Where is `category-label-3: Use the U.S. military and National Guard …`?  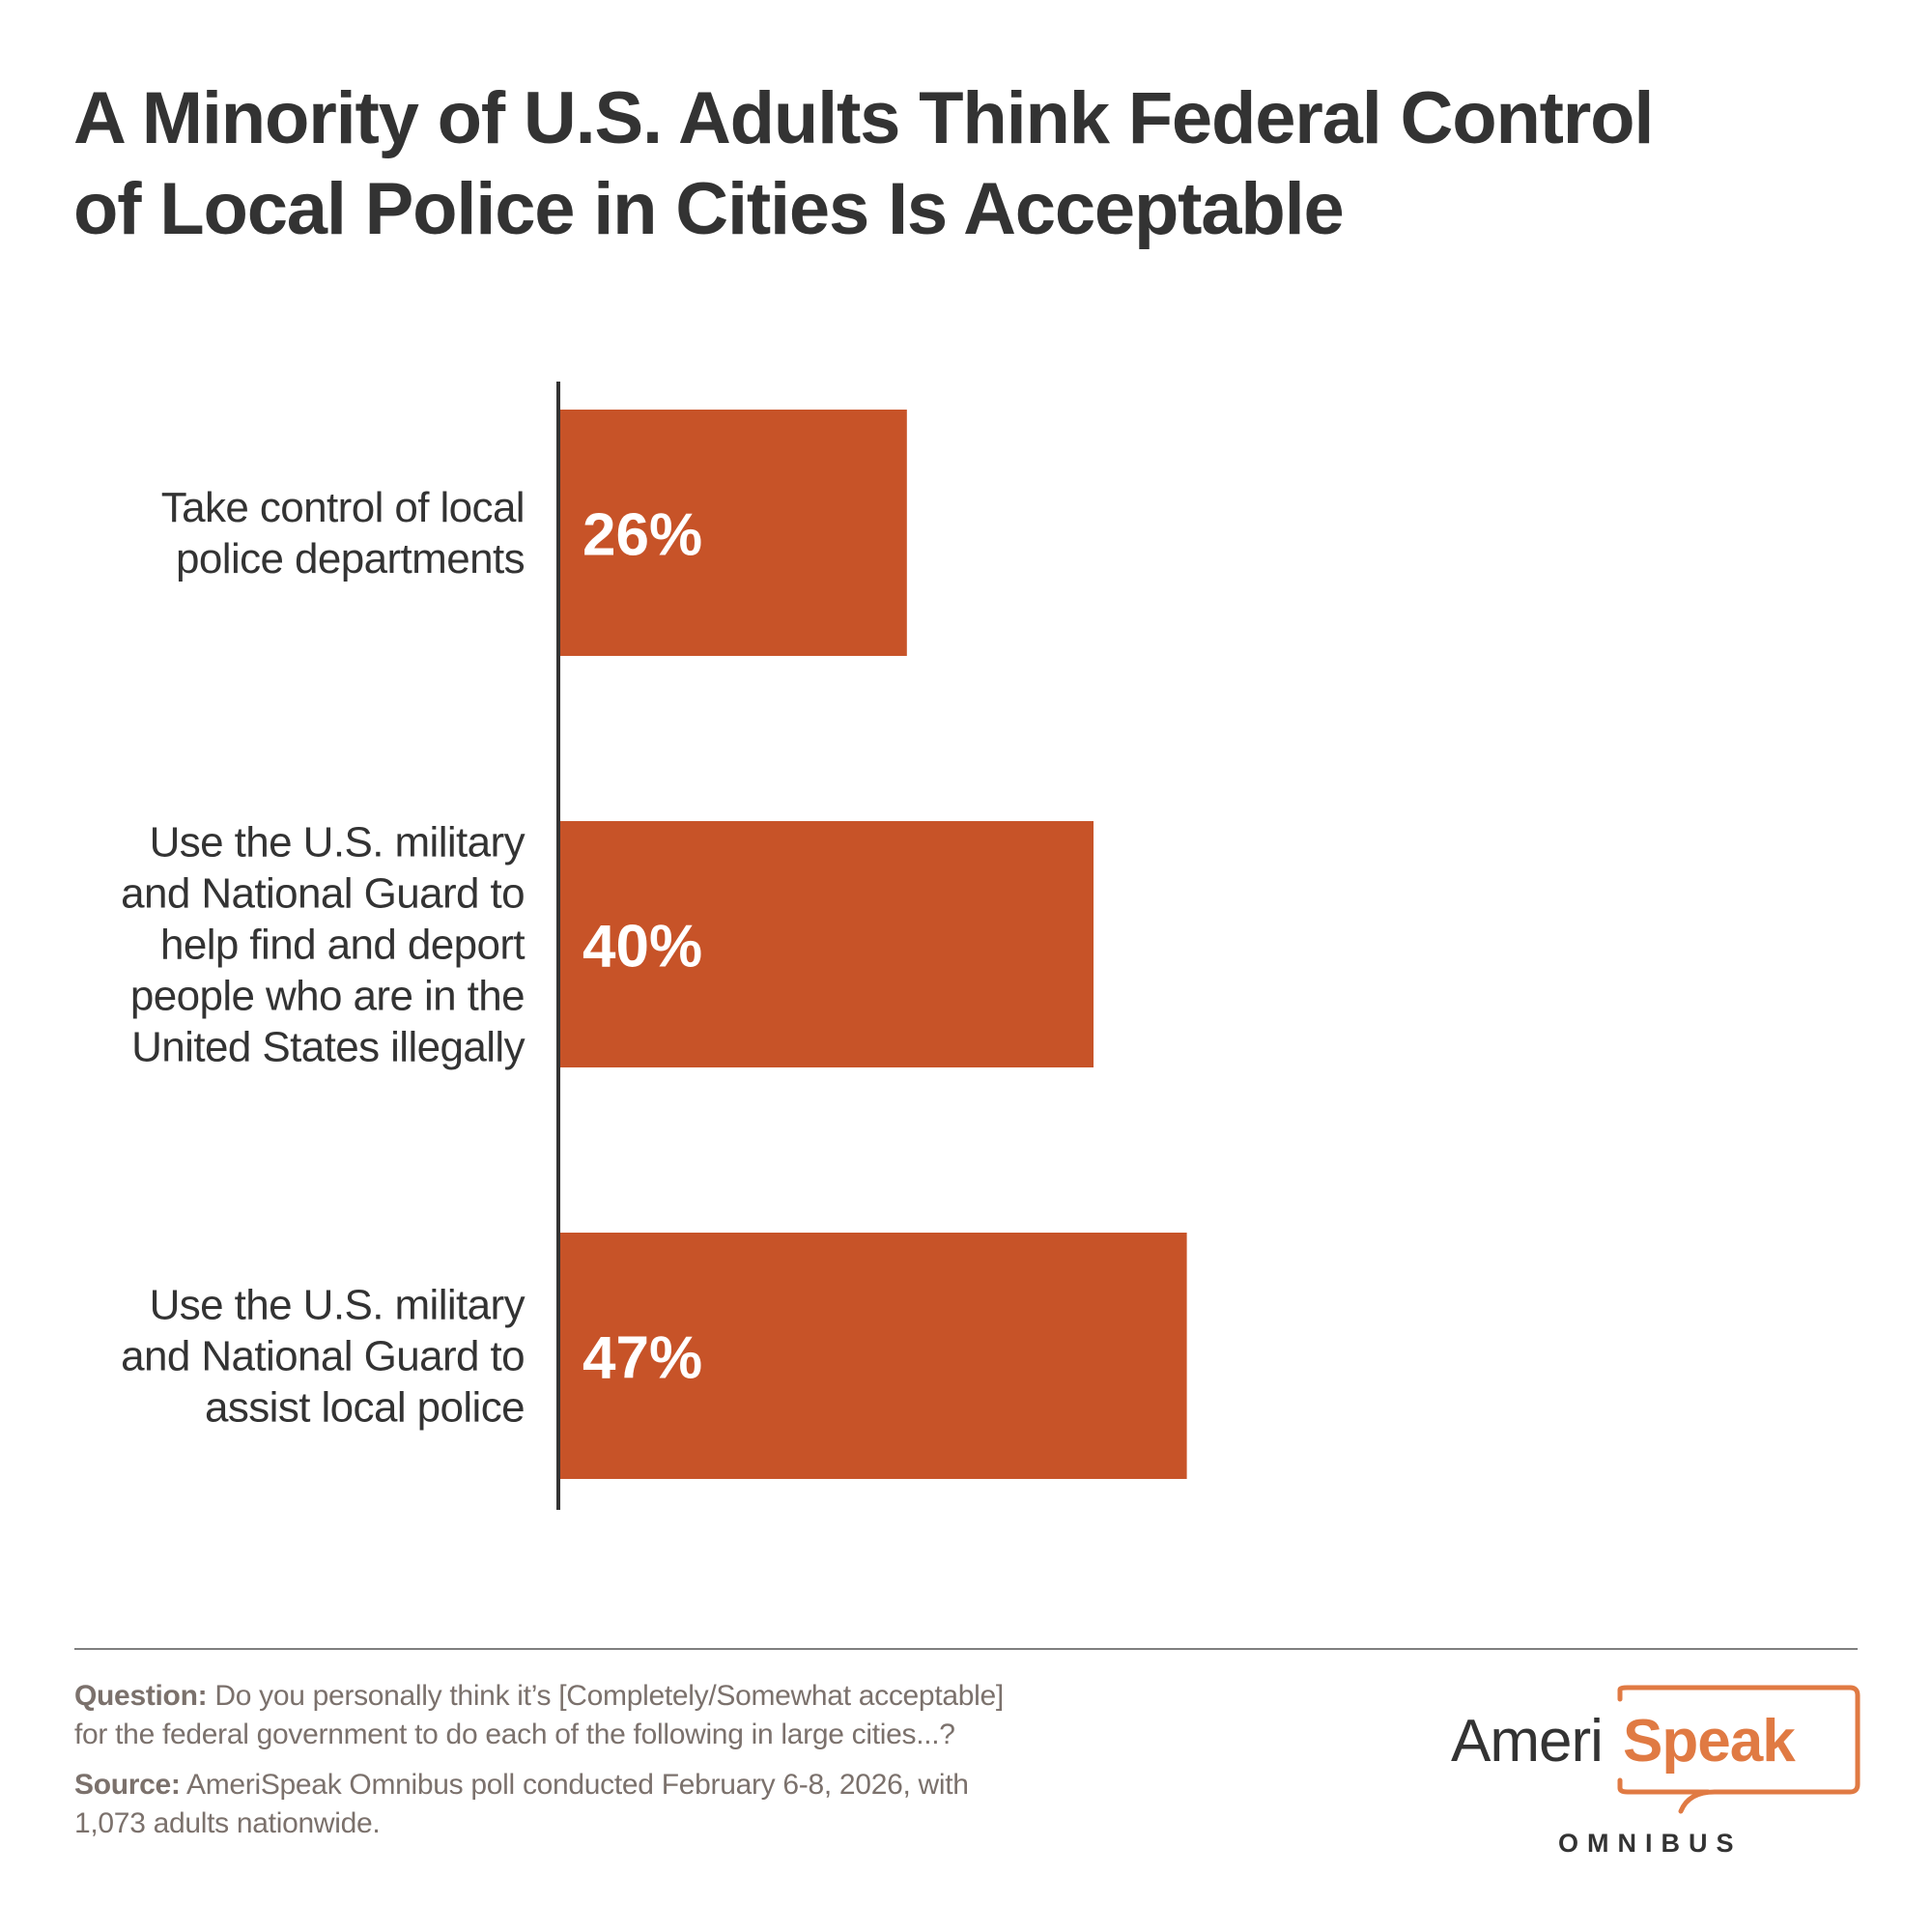
category-label-3: Use the U.S. military and National Guard … is located at coordinates (323, 1357).